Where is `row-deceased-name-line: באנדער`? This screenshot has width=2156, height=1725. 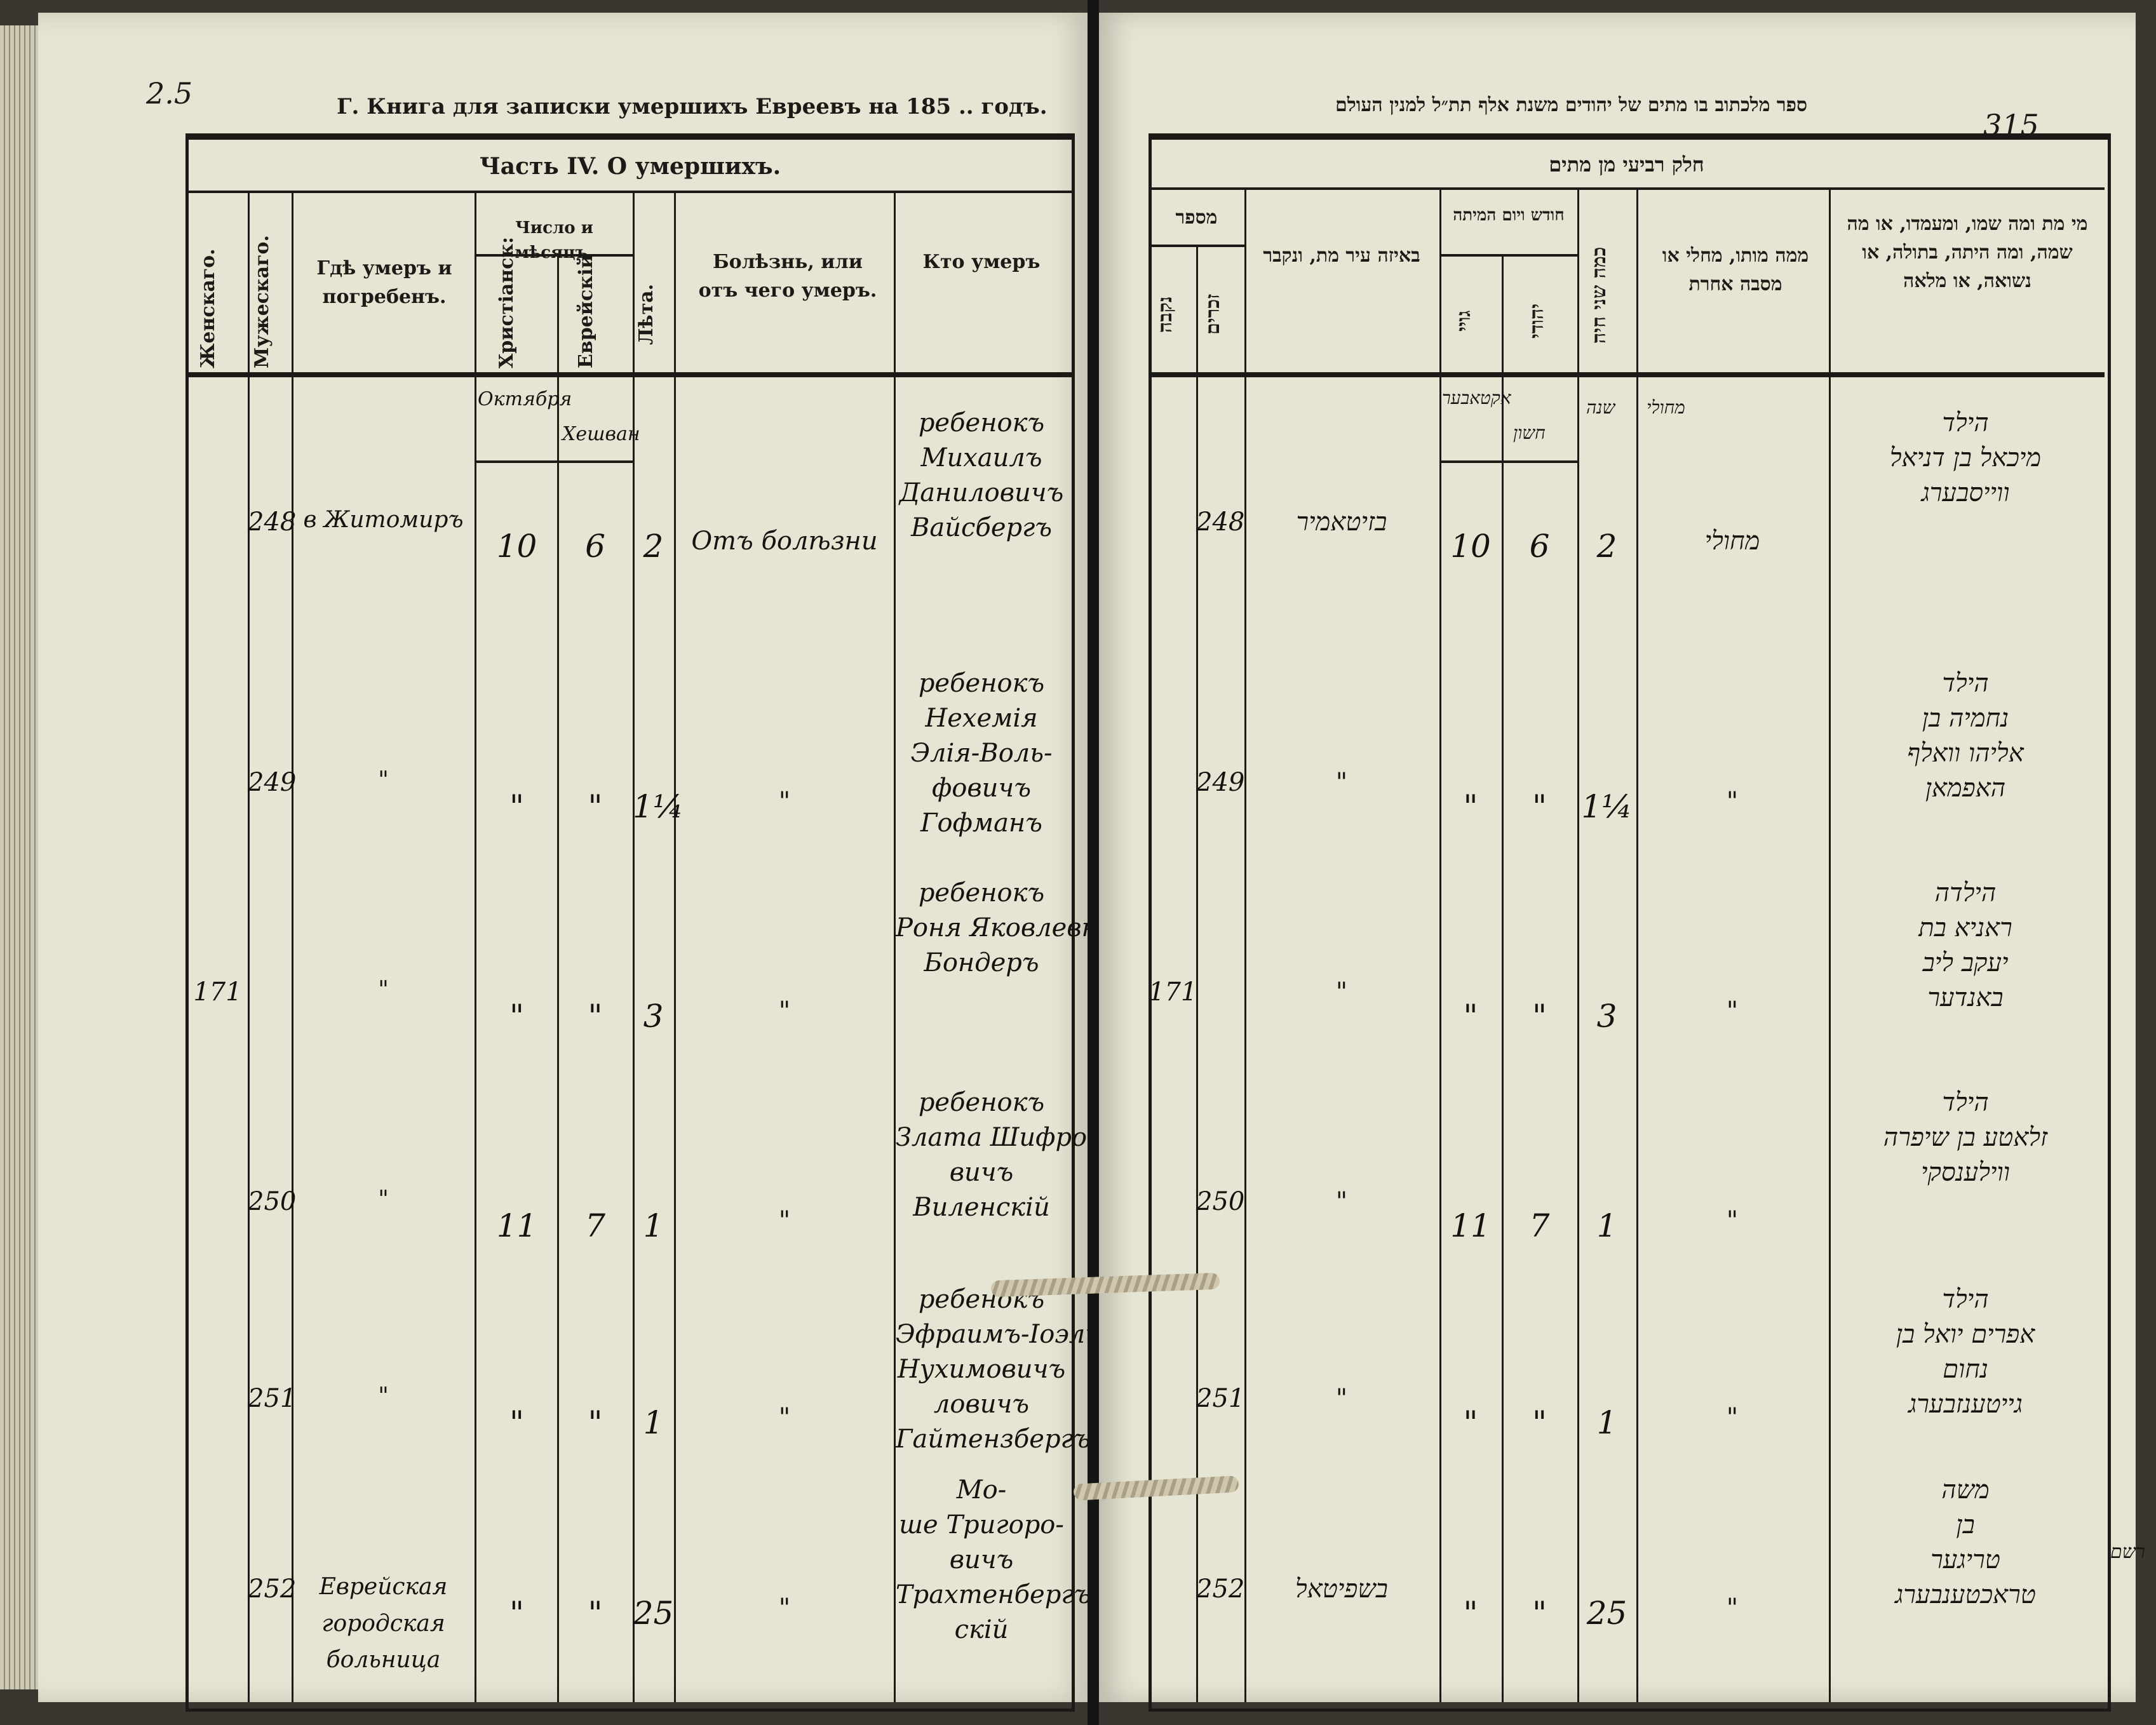 row-deceased-name-line: באנדער is located at coordinates (1965, 997).